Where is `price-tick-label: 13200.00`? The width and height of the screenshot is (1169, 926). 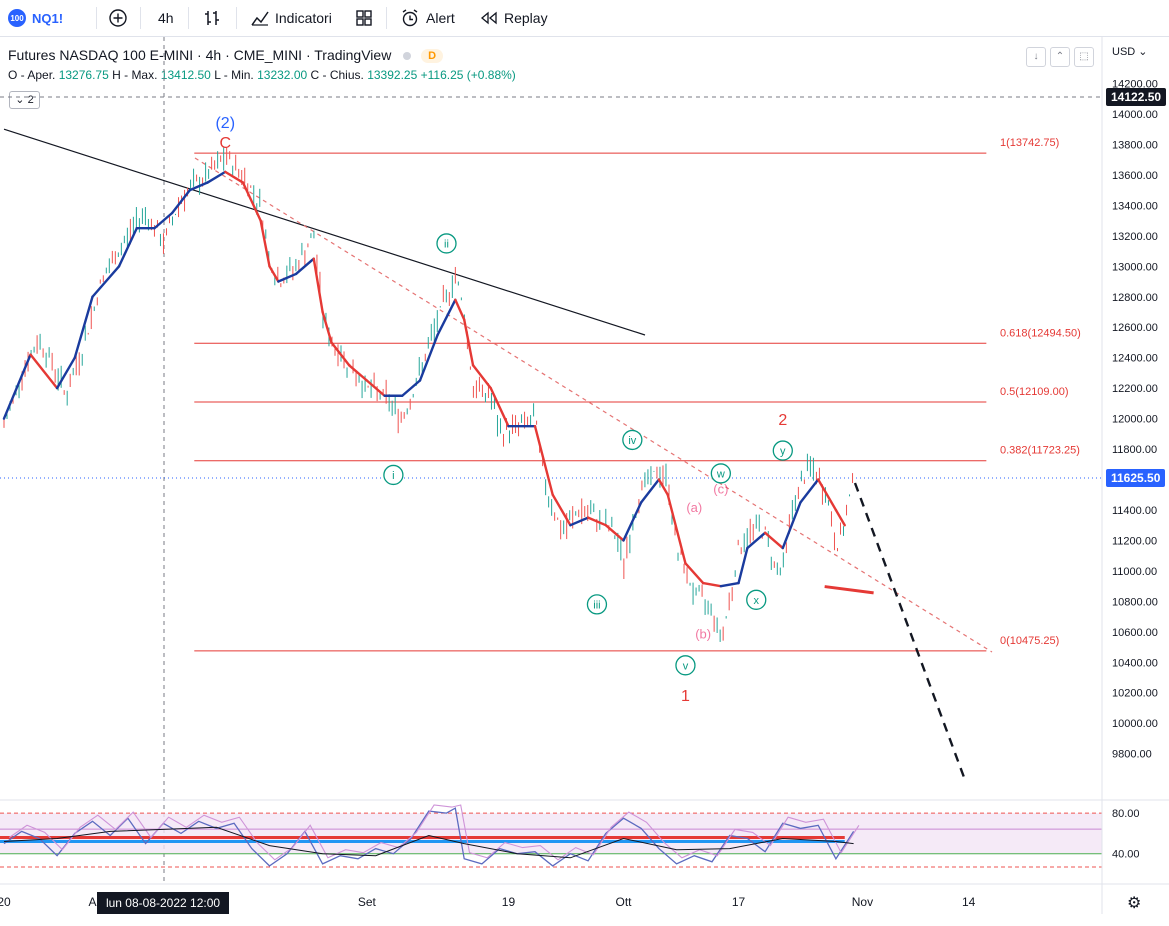 price-tick-label: 13200.00 is located at coordinates (1135, 237).